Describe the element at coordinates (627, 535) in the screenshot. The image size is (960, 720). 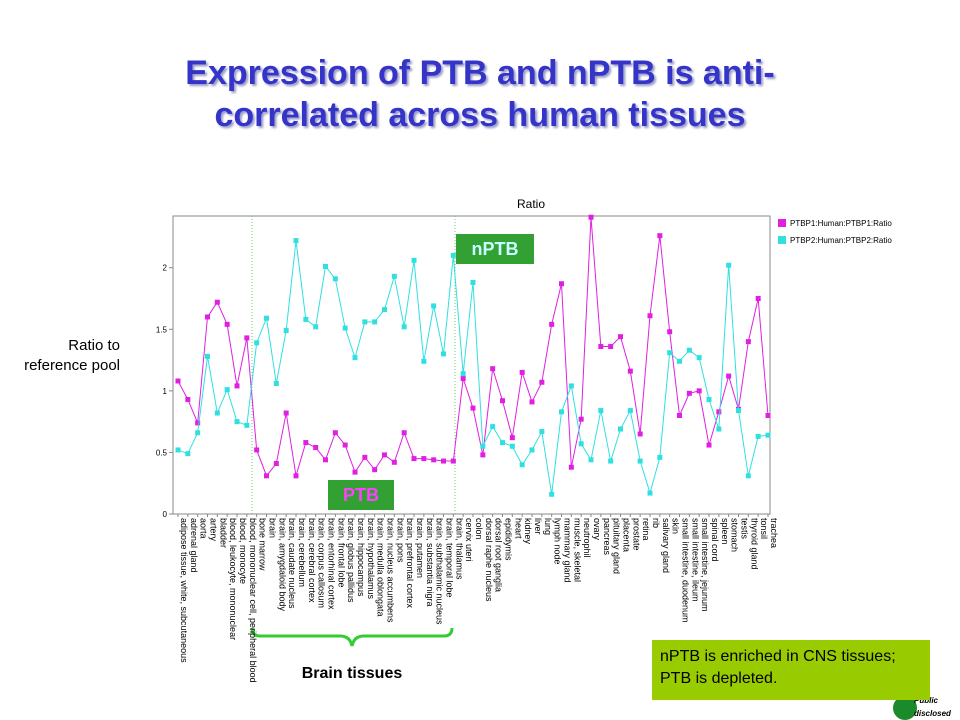
I see `x-tick-label: placenta` at that location.